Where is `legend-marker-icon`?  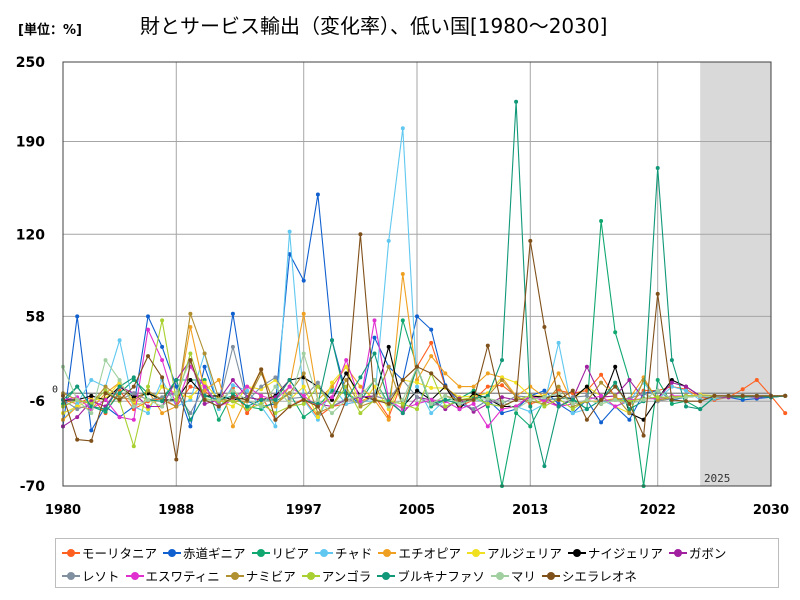 legend-marker-icon is located at coordinates (386, 576).